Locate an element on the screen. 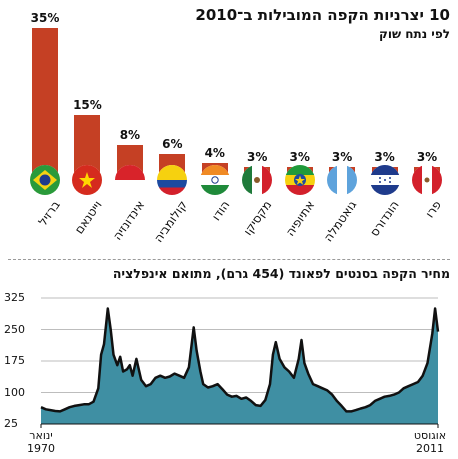  y-tick-label: 100 is located at coordinates (14, 392).